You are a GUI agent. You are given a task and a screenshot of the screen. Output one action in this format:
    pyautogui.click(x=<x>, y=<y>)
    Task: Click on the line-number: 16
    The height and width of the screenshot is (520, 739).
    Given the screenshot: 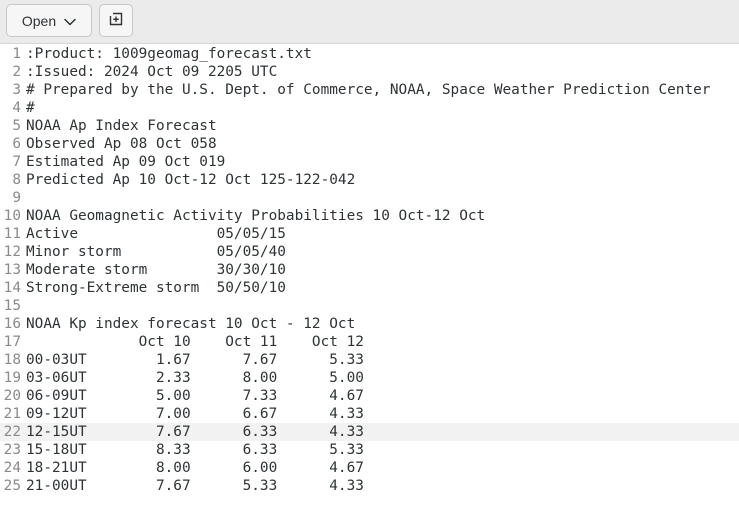 What is the action you would take?
    pyautogui.click(x=12, y=324)
    